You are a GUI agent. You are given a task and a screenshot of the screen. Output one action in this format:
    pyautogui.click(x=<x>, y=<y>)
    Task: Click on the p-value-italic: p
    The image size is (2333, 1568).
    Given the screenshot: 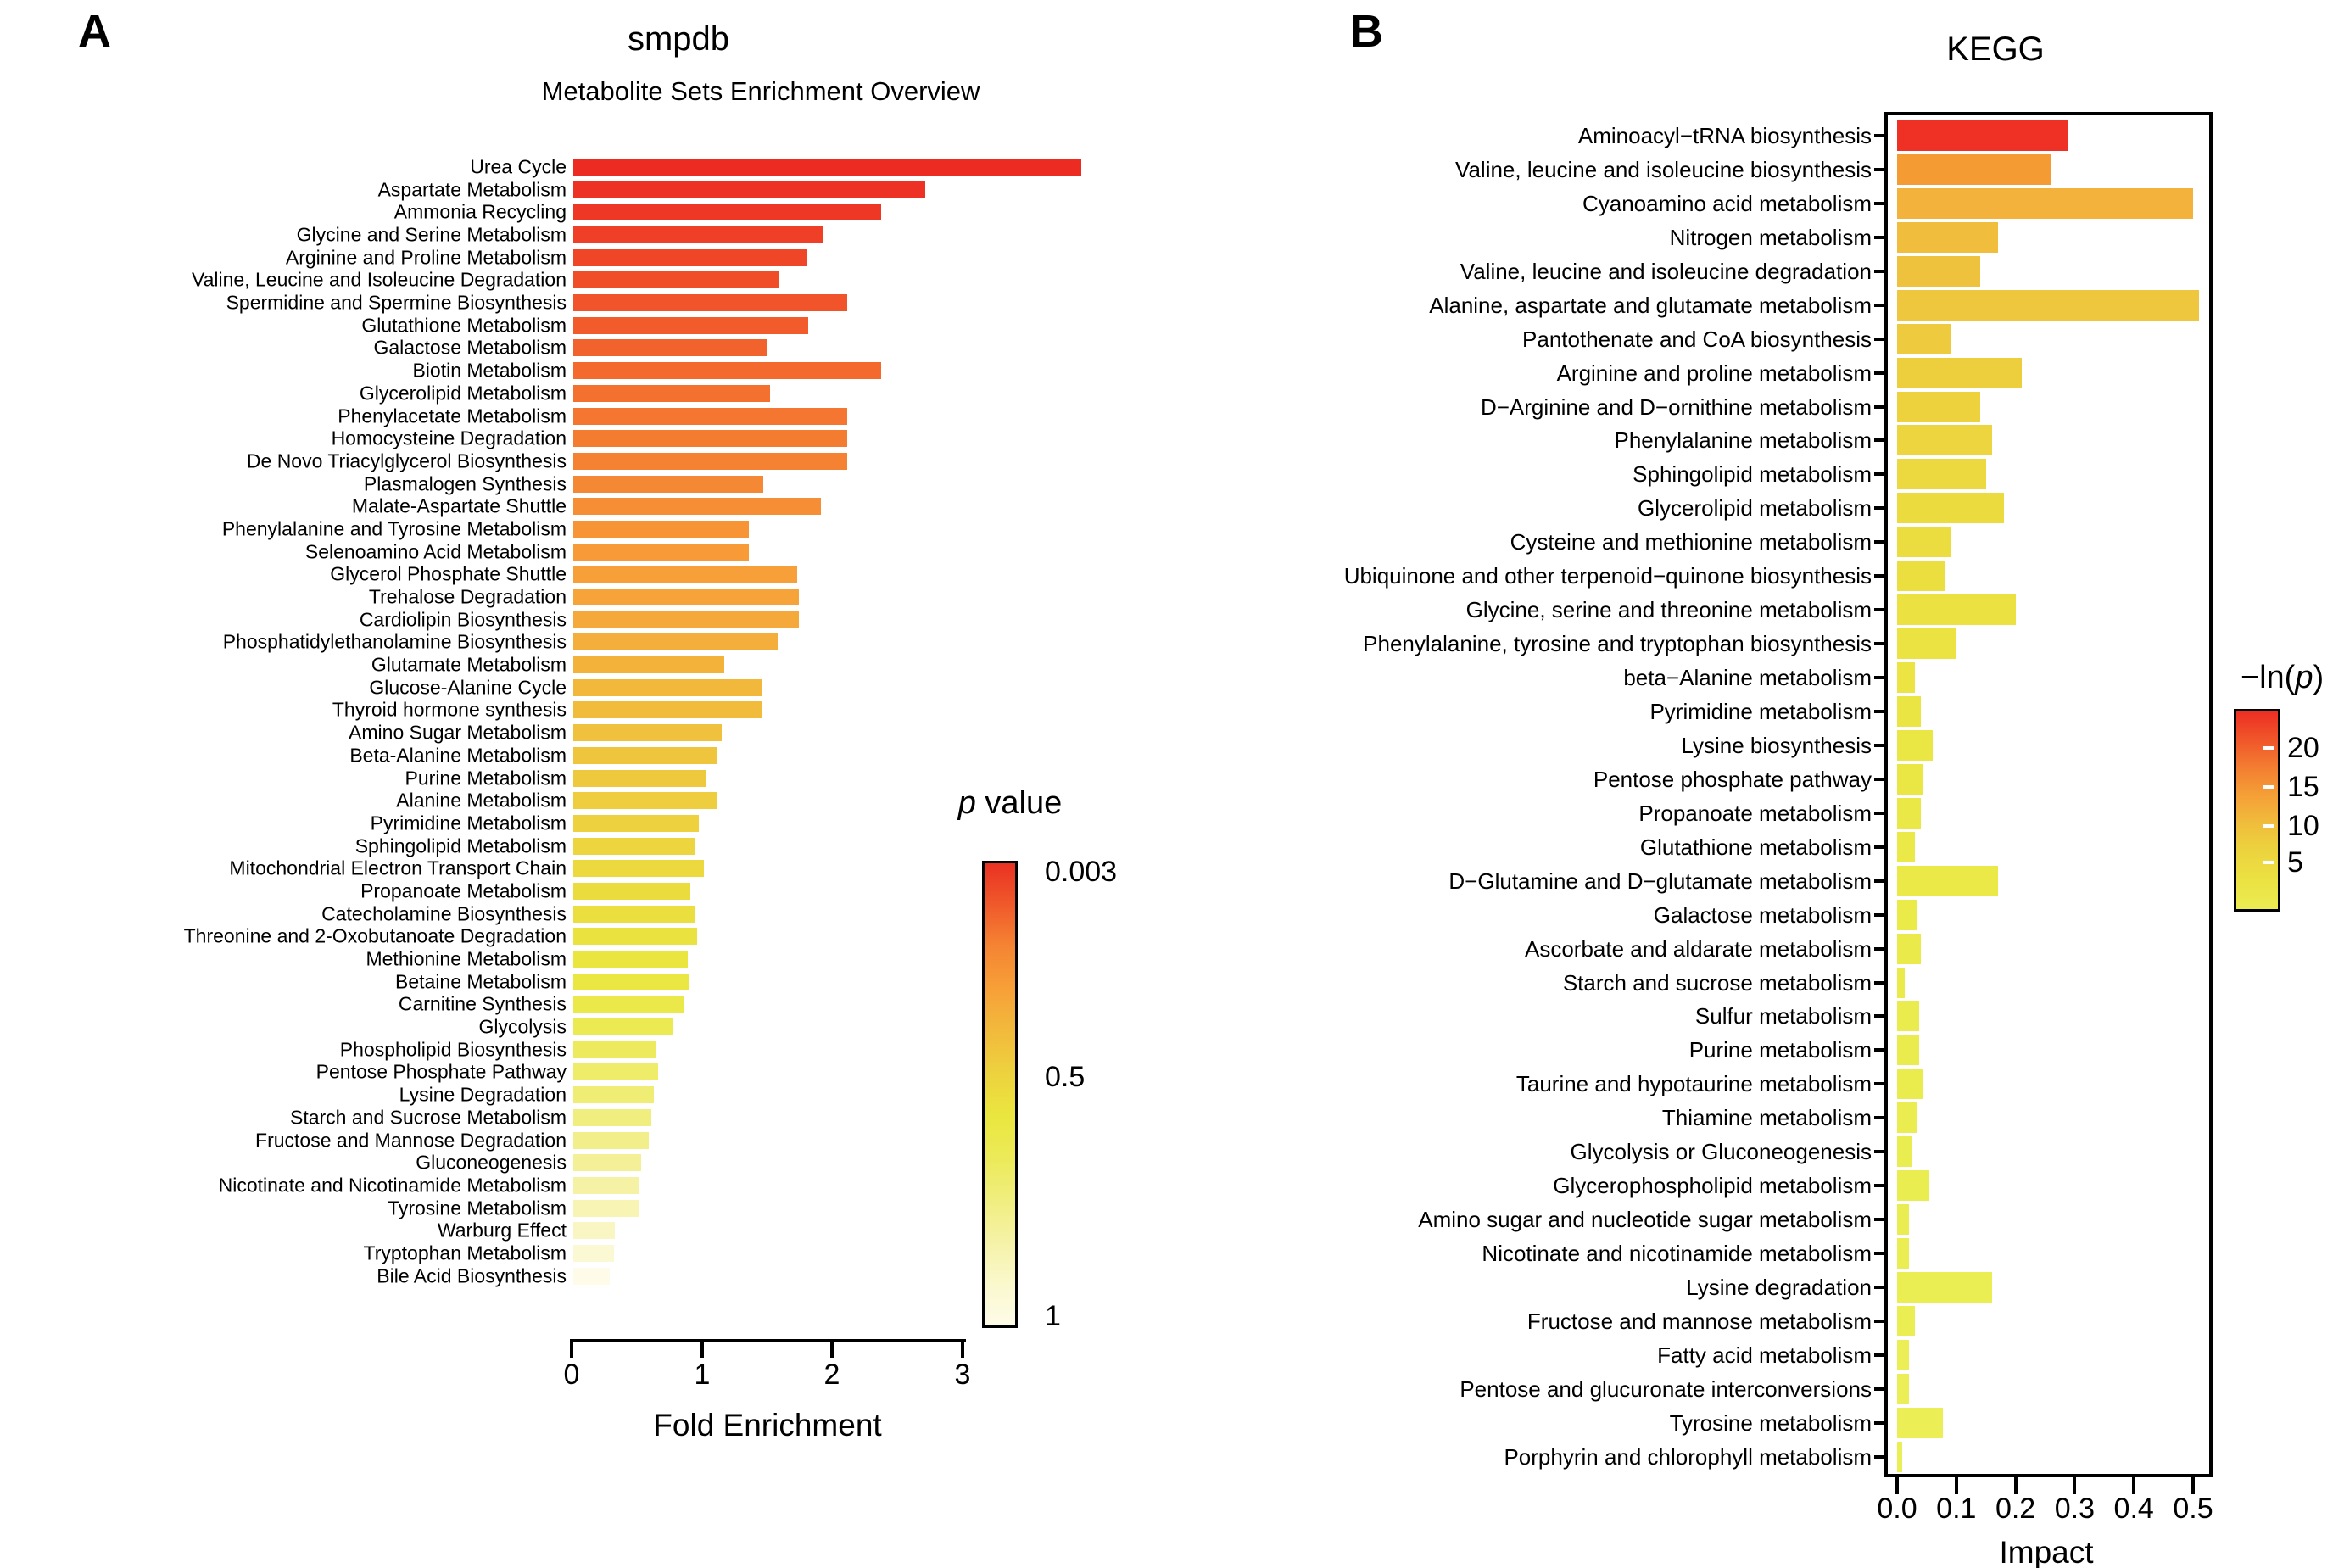 What is the action you would take?
    pyautogui.click(x=966, y=803)
    